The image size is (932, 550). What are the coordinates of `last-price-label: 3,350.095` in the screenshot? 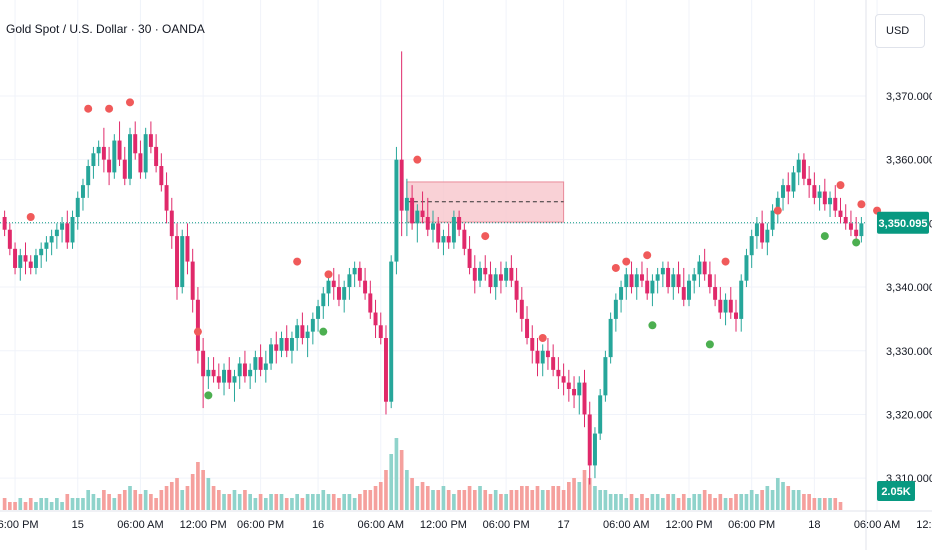 It's located at (903, 224).